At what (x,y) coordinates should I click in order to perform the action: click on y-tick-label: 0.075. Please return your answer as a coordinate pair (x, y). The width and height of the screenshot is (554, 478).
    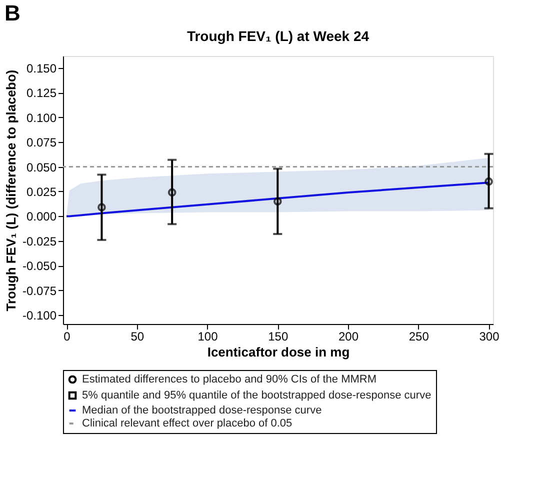
    Looking at the image, I should click on (41, 143).